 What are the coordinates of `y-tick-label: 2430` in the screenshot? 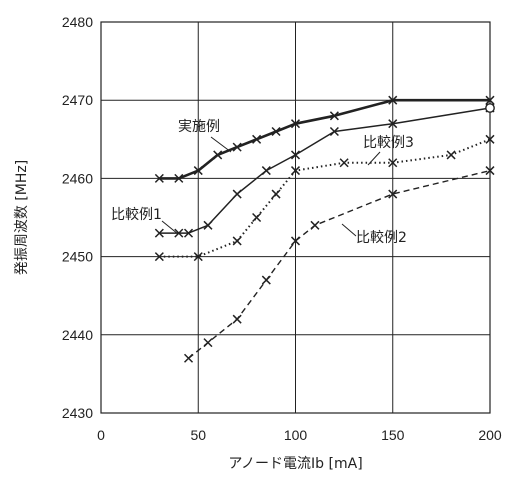 It's located at (77, 413).